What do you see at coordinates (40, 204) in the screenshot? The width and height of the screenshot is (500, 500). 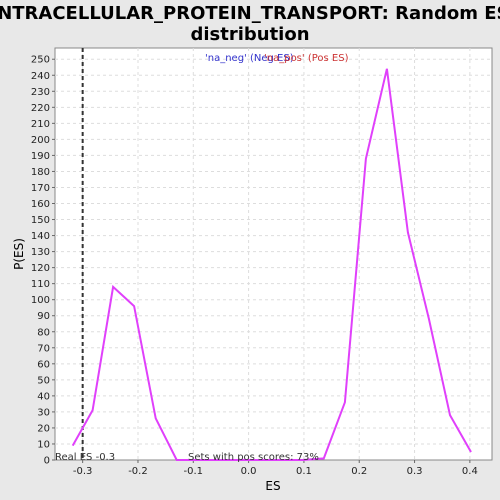 I see `y-tick-label: 160` at bounding box center [40, 204].